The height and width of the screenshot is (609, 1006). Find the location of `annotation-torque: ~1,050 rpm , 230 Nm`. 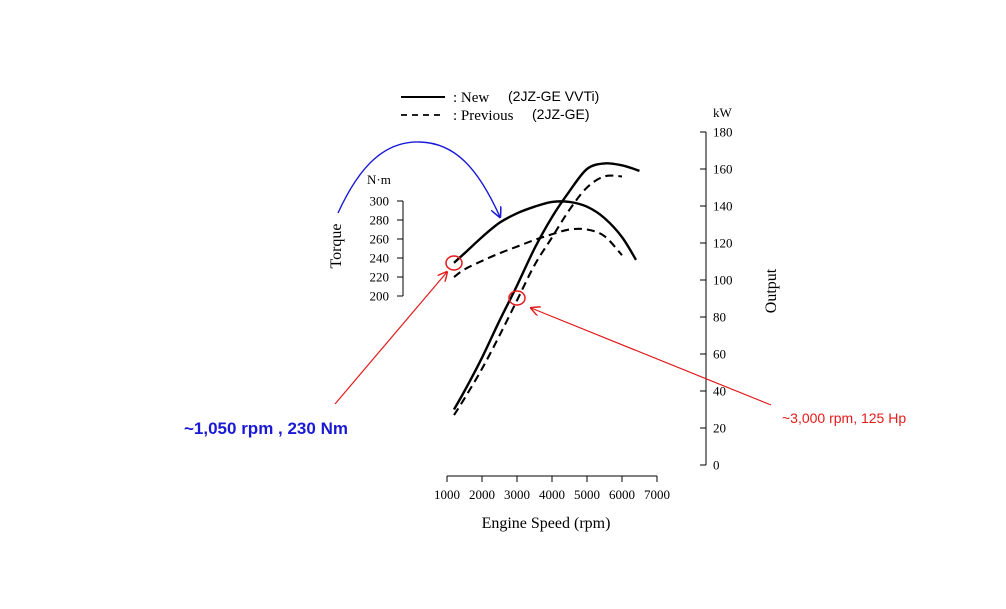

annotation-torque: ~1,050 rpm , 230 Nm is located at coordinates (323, 346).